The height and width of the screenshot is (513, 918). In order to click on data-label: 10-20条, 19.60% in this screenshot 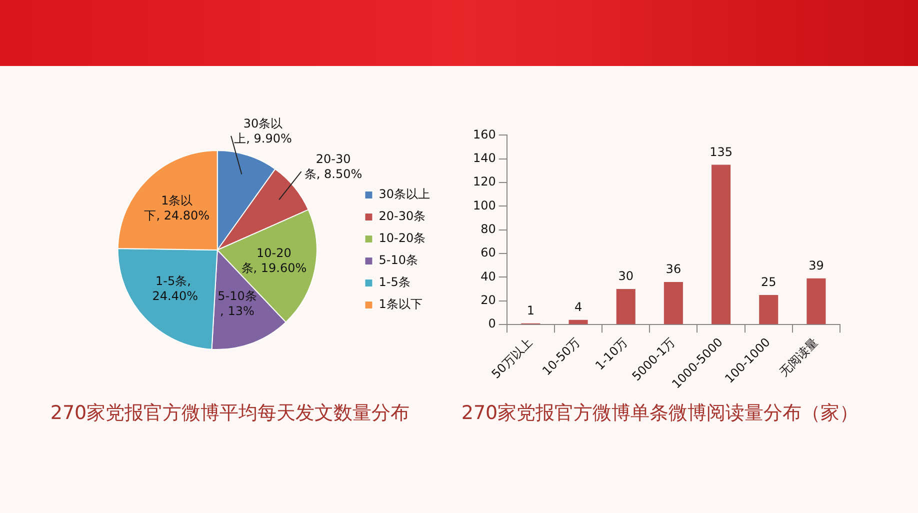, I will do `click(274, 260)`.